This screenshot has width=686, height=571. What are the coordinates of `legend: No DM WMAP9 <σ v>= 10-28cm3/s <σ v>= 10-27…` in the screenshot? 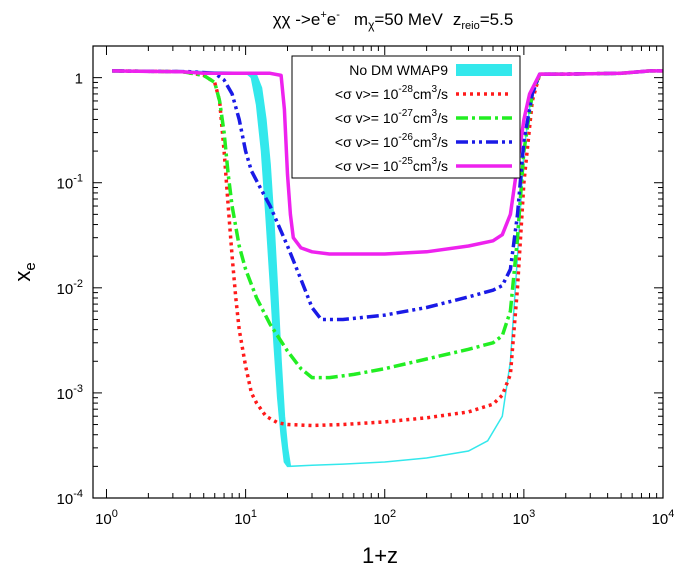 It's located at (406, 117).